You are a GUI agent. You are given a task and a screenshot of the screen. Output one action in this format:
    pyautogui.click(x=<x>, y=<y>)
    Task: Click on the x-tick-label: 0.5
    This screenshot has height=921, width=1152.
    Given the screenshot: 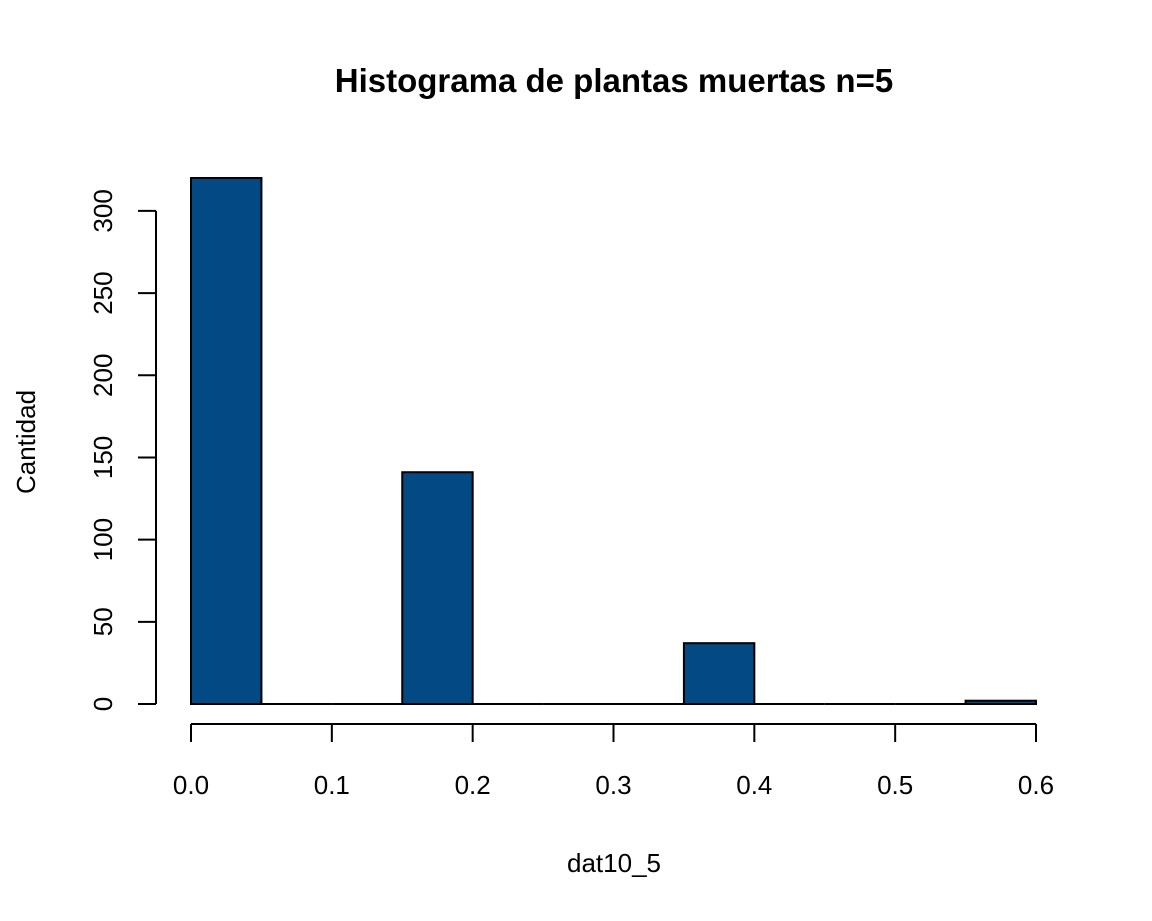 What is the action you would take?
    pyautogui.click(x=895, y=785)
    